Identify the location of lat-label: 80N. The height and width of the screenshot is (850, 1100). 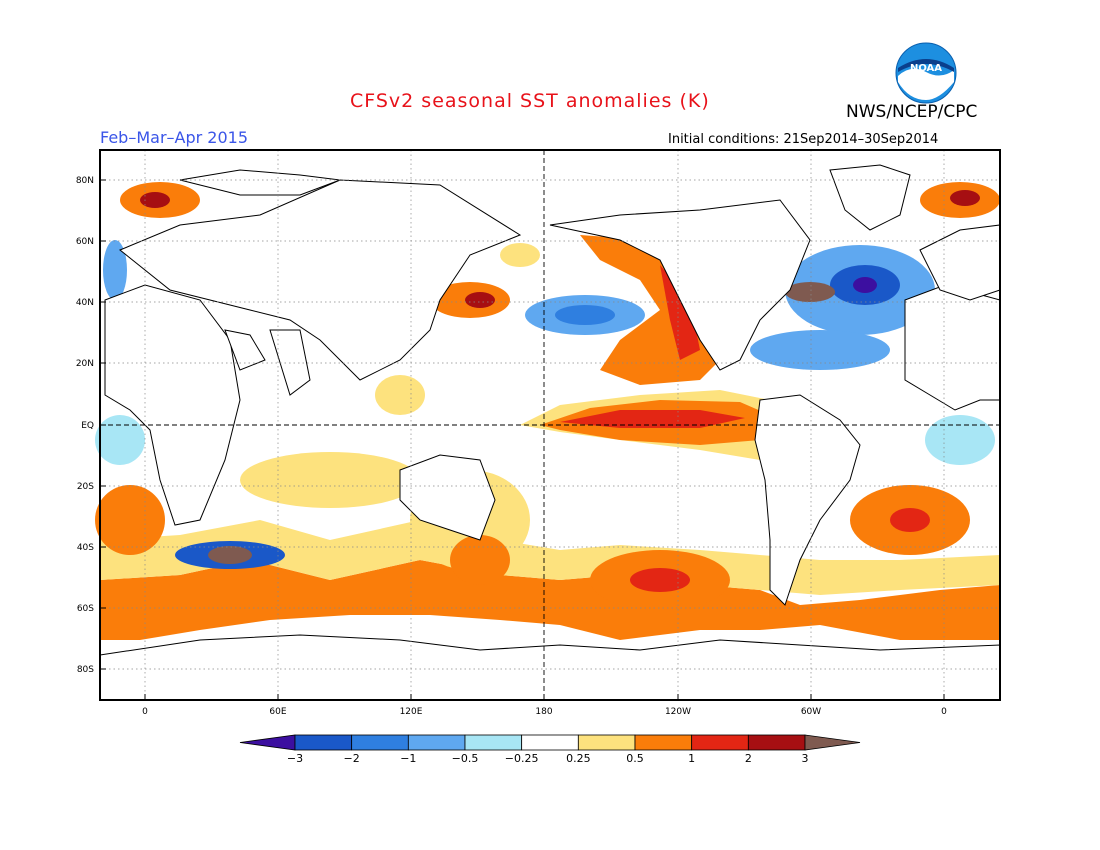
(85, 181).